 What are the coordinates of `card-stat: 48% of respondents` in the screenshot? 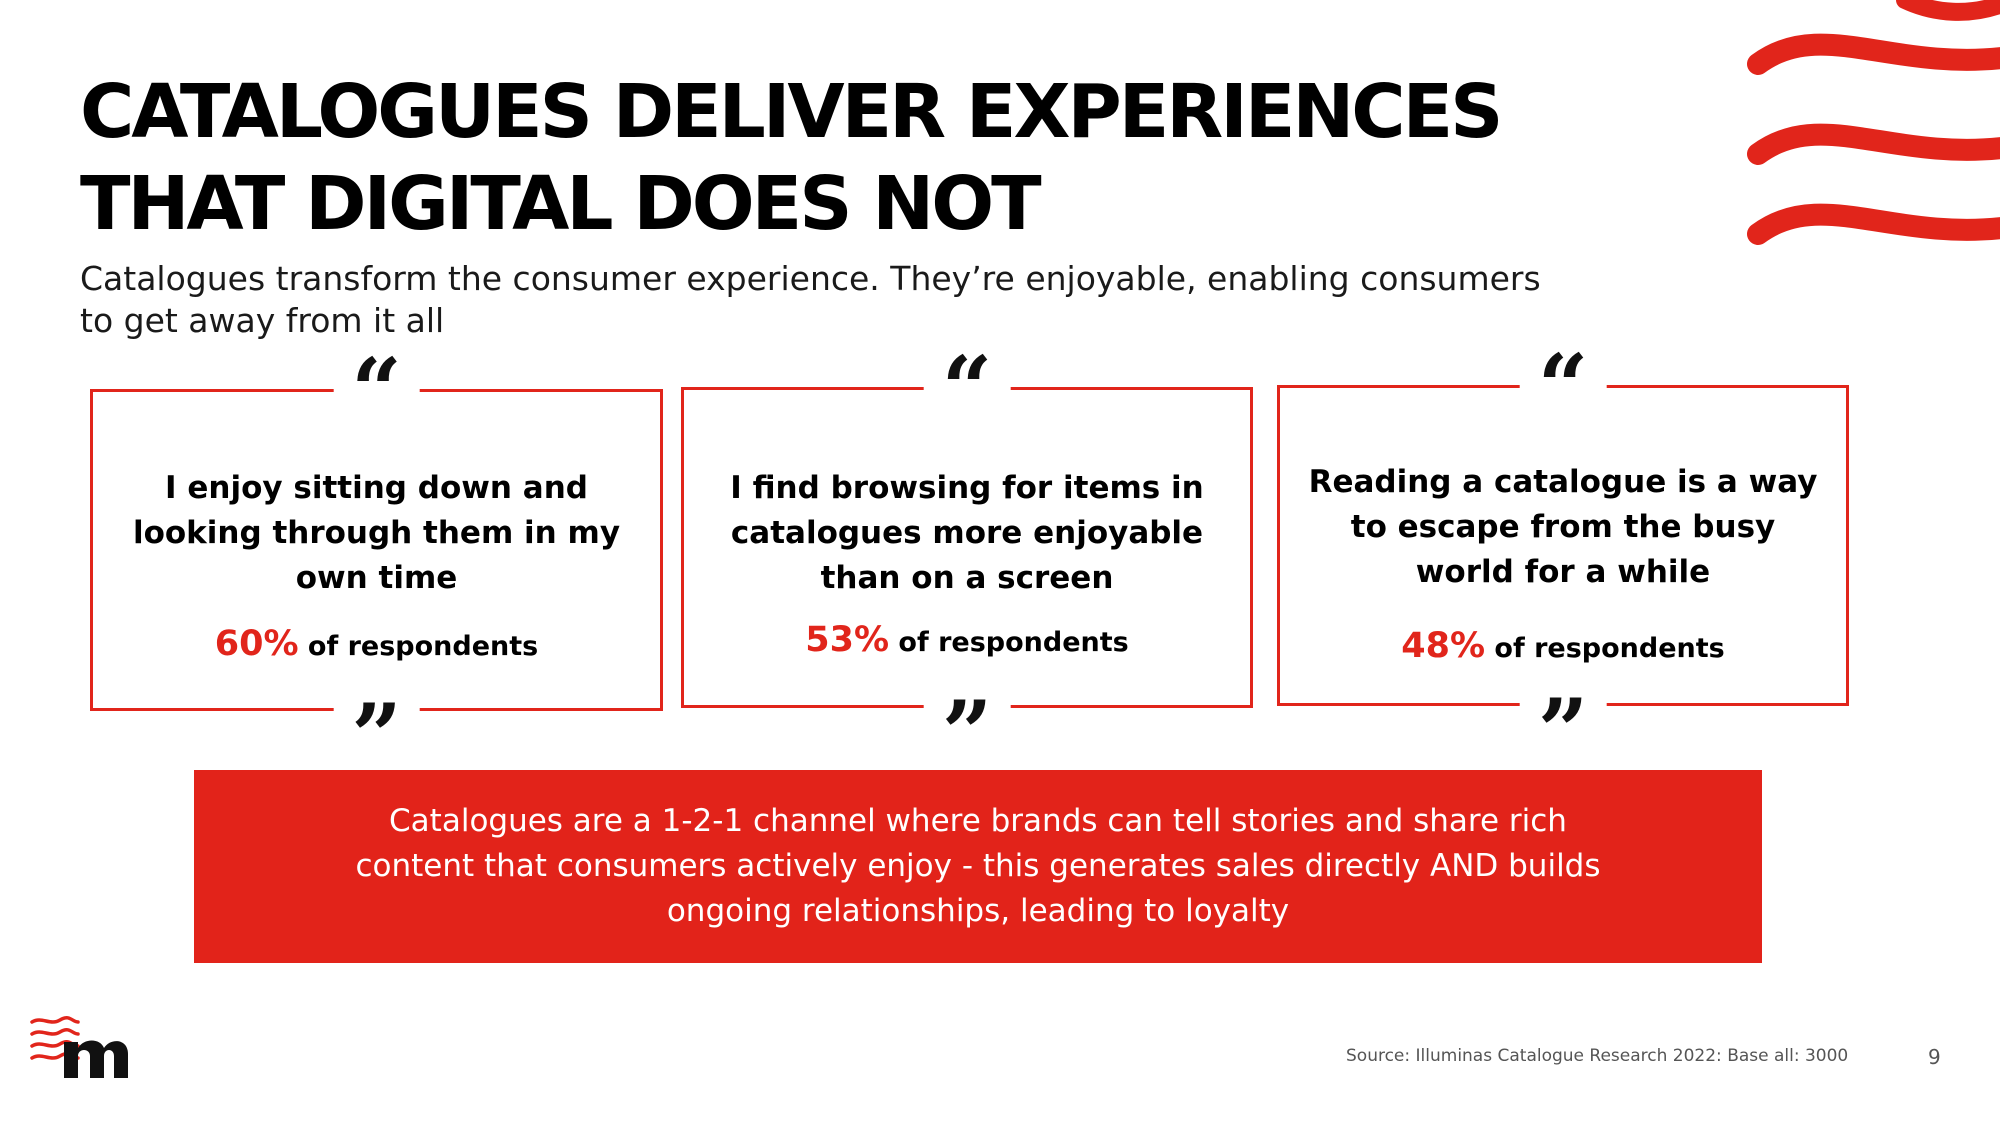 It's located at (1563, 646).